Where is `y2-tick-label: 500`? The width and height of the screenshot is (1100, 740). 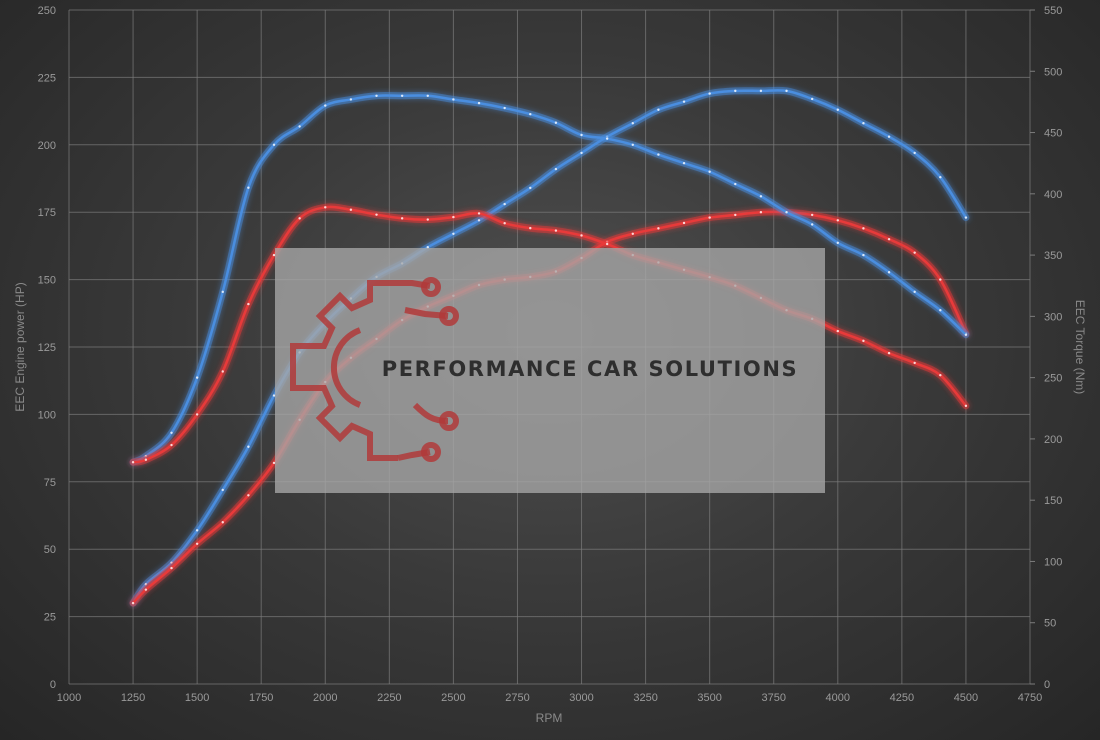 y2-tick-label: 500 is located at coordinates (1053, 72).